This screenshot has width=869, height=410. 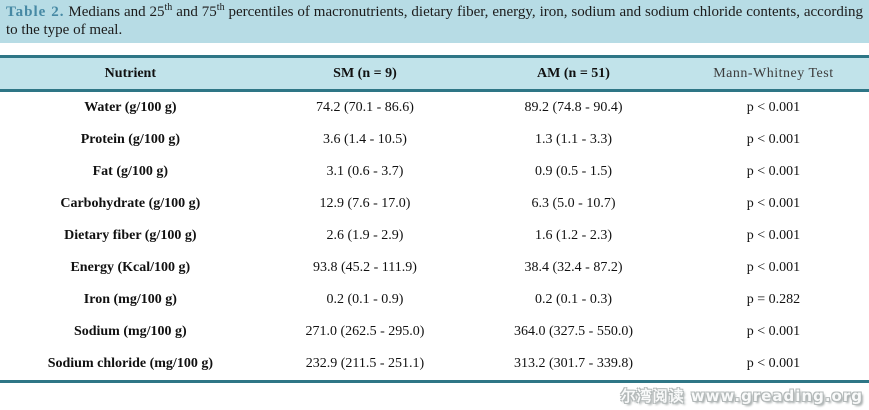 What do you see at coordinates (573, 74) in the screenshot?
I see `column-header-am: AM (n = 51)` at bounding box center [573, 74].